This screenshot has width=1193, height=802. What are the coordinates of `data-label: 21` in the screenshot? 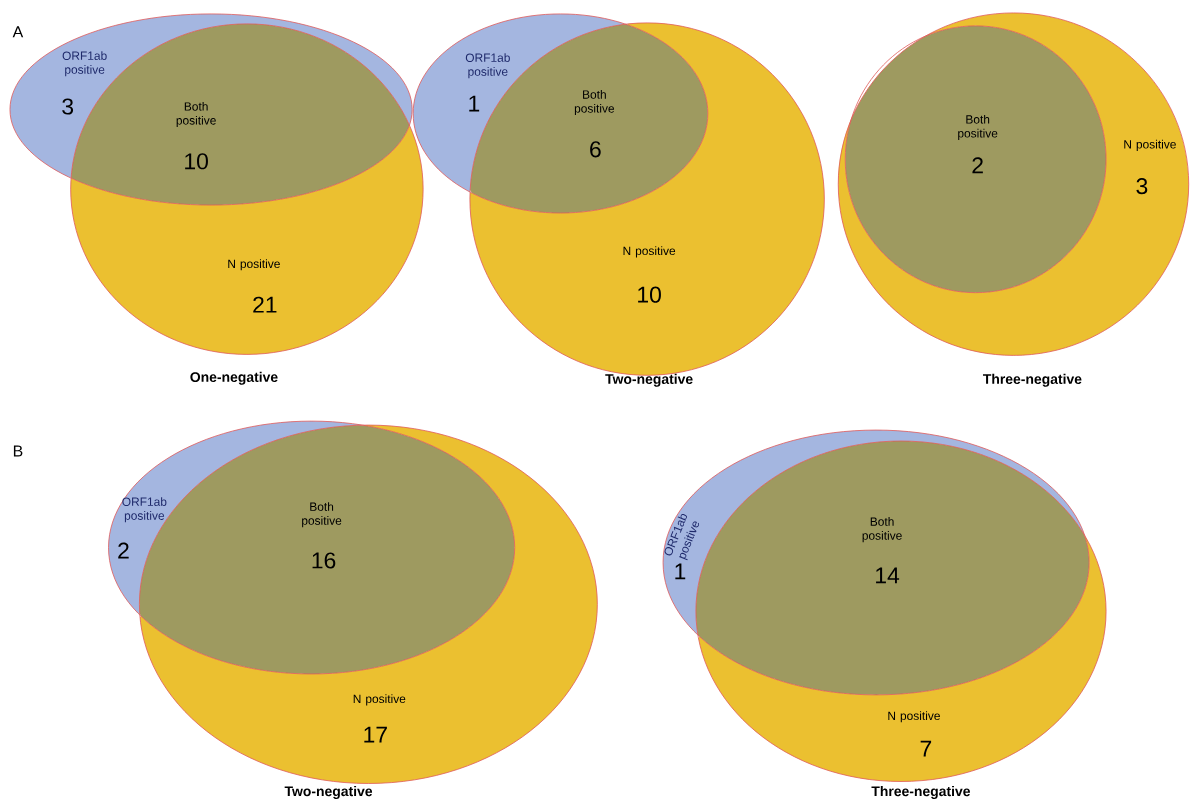 It's located at (265, 304).